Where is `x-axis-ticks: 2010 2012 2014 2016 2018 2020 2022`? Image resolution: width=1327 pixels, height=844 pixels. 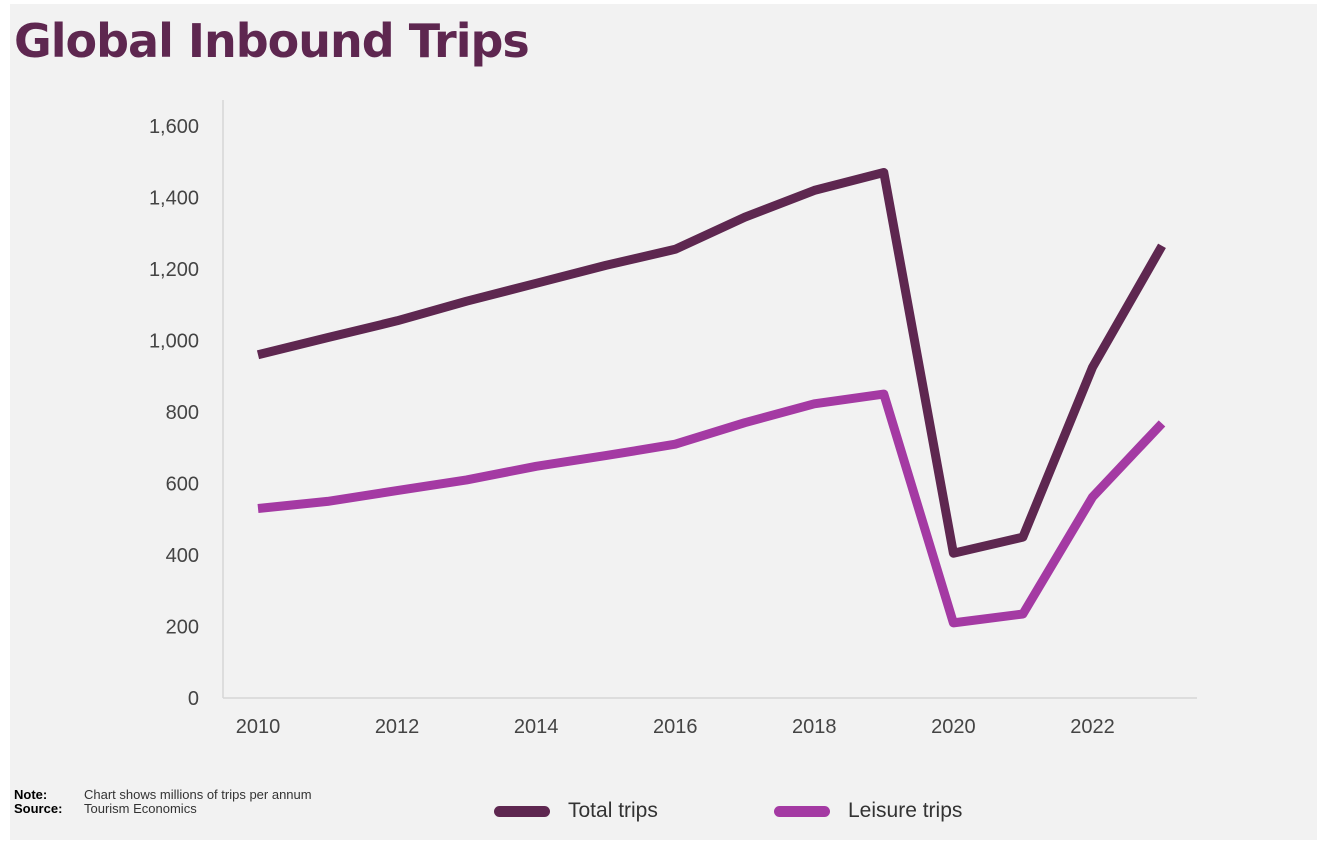
x-axis-ticks: 2010 2012 2014 2016 2018 2020 2022 is located at coordinates (675, 727).